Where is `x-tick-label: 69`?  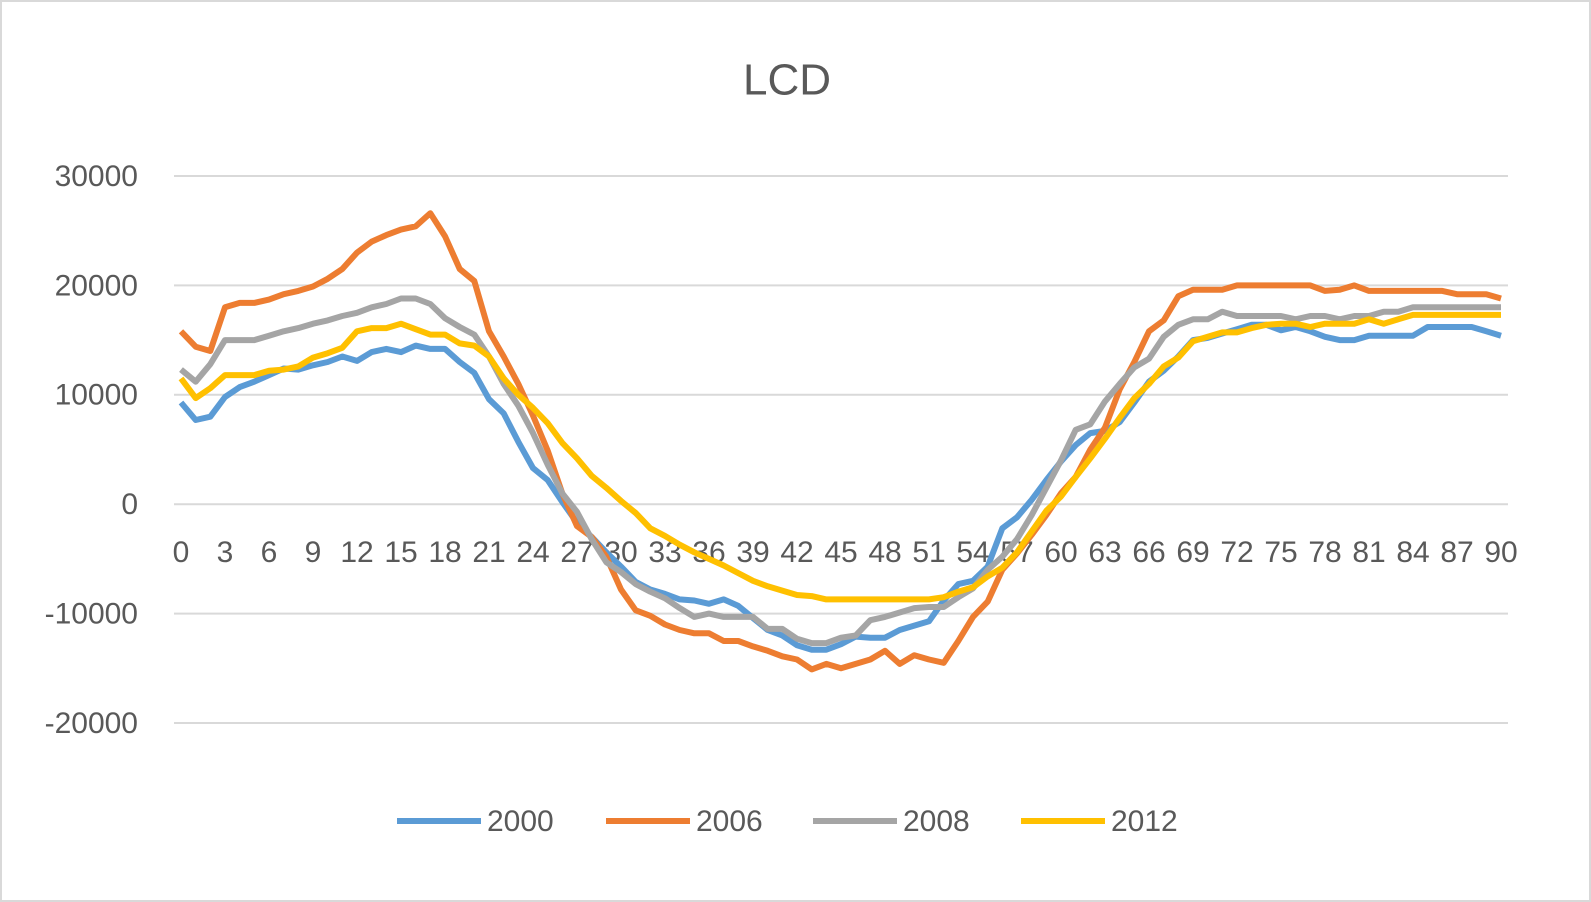
x-tick-label: 69 is located at coordinates (1192, 552).